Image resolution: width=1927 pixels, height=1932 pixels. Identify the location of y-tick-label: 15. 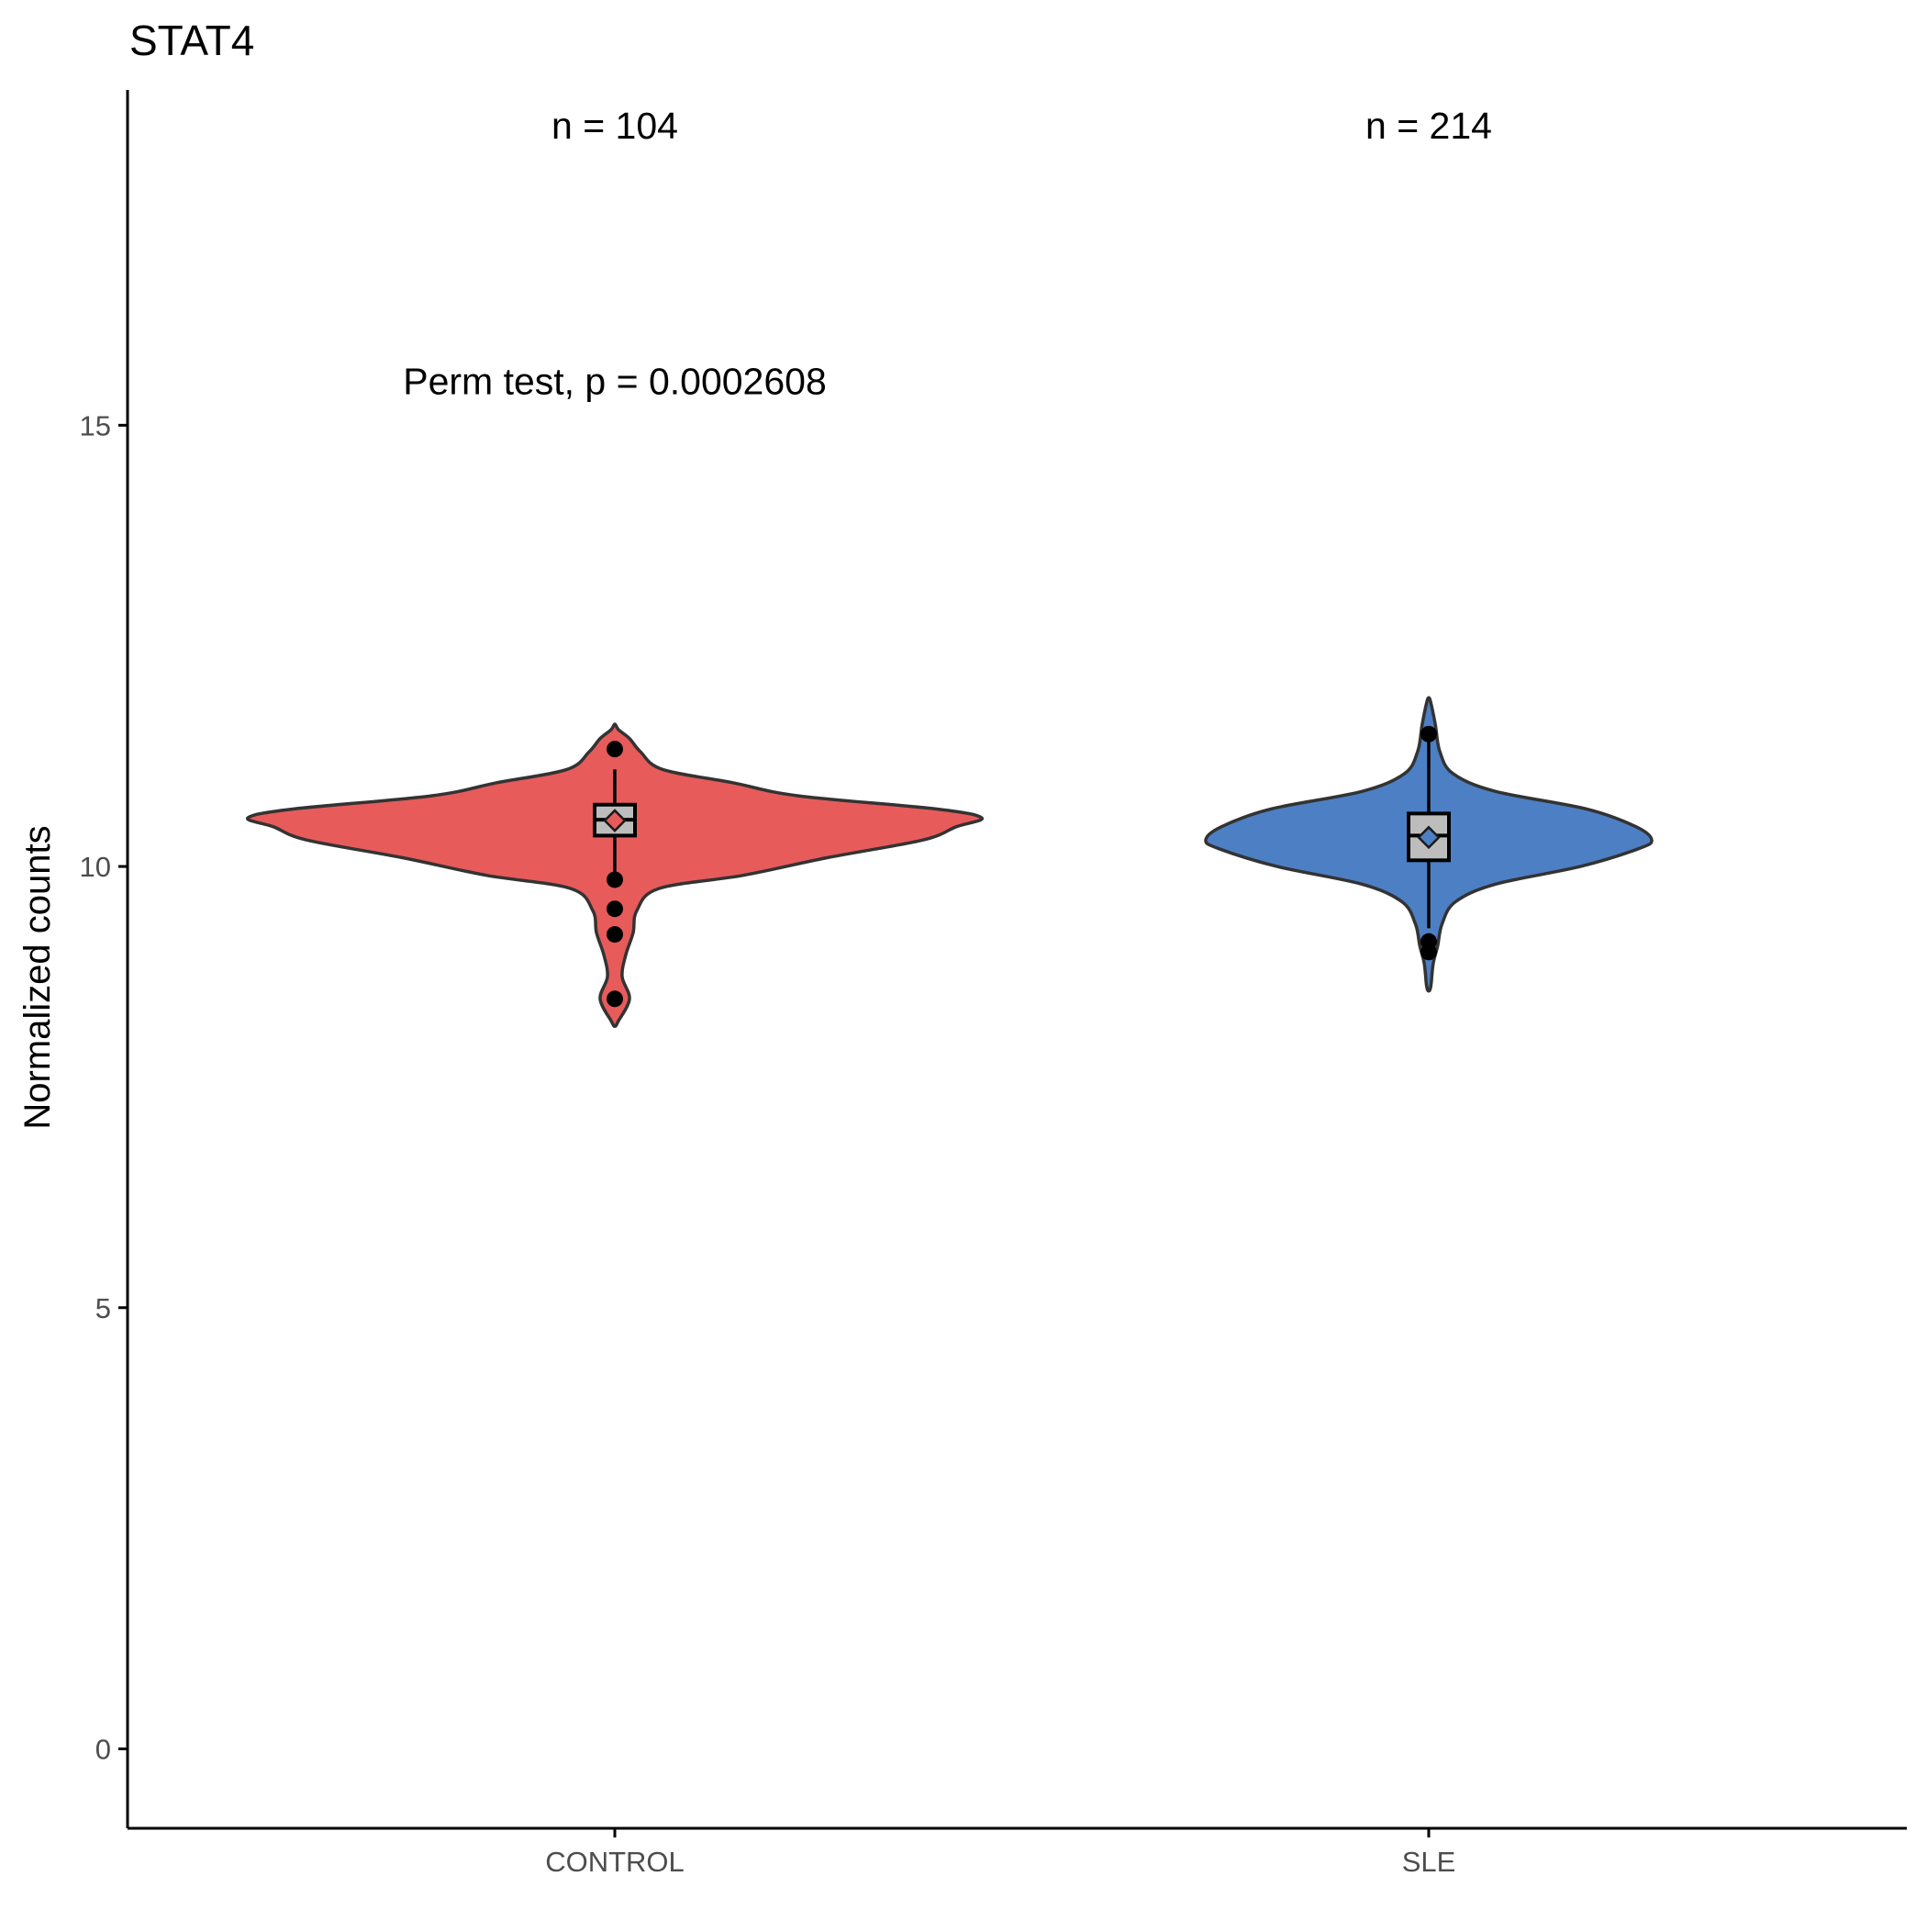
(95, 425).